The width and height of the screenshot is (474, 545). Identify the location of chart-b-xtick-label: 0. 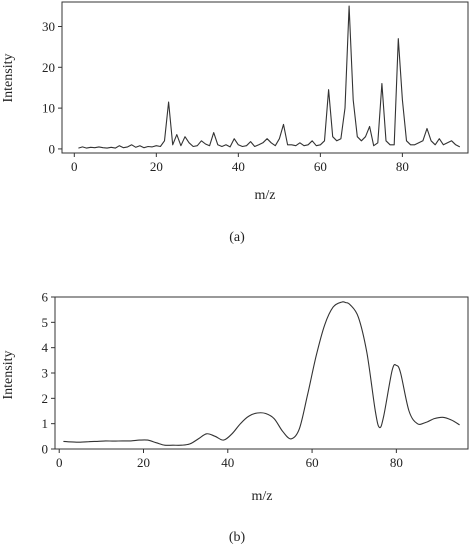
(59, 462).